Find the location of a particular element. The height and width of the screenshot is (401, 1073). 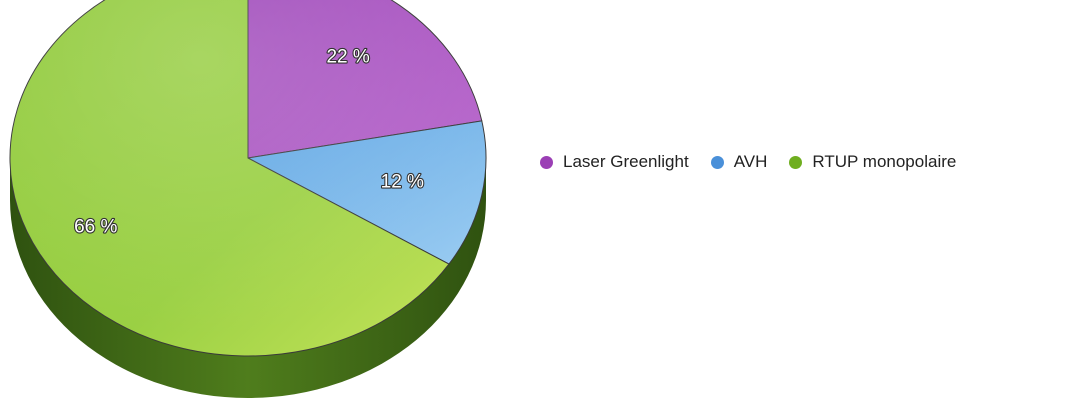

legend-item-avh: AVH is located at coordinates (739, 162).